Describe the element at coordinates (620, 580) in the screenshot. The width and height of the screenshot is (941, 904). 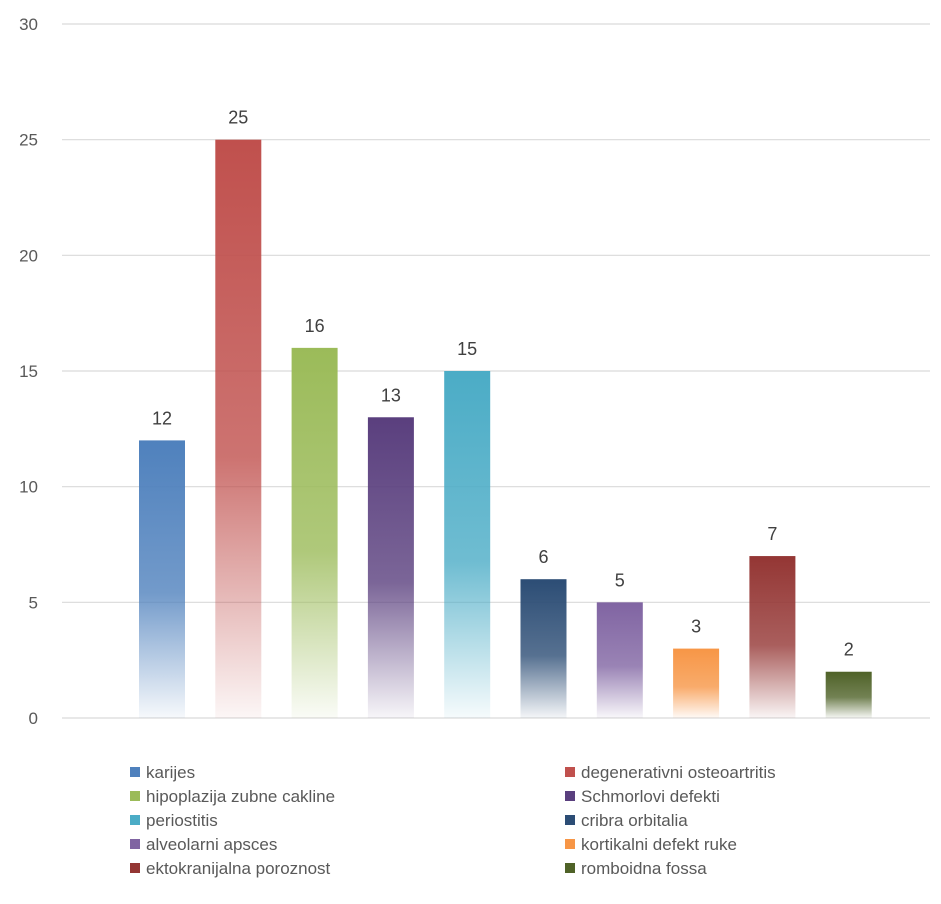
I see `data-label: 5` at that location.